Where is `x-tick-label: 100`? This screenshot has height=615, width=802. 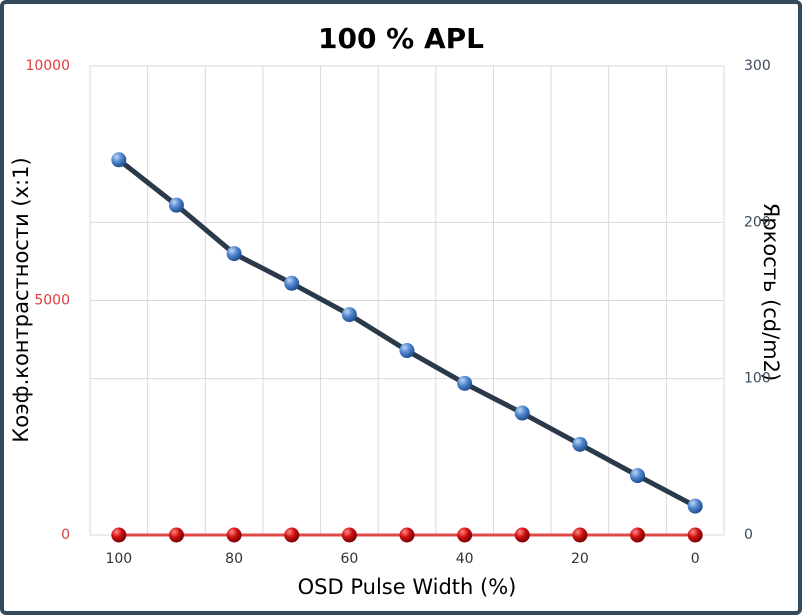 x-tick-label: 100 is located at coordinates (118, 559).